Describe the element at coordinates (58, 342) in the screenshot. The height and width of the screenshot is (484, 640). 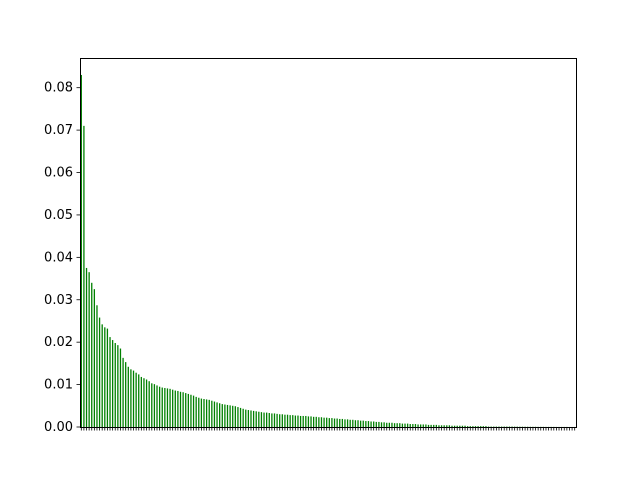
I see `y-tick-label: 0.02` at that location.